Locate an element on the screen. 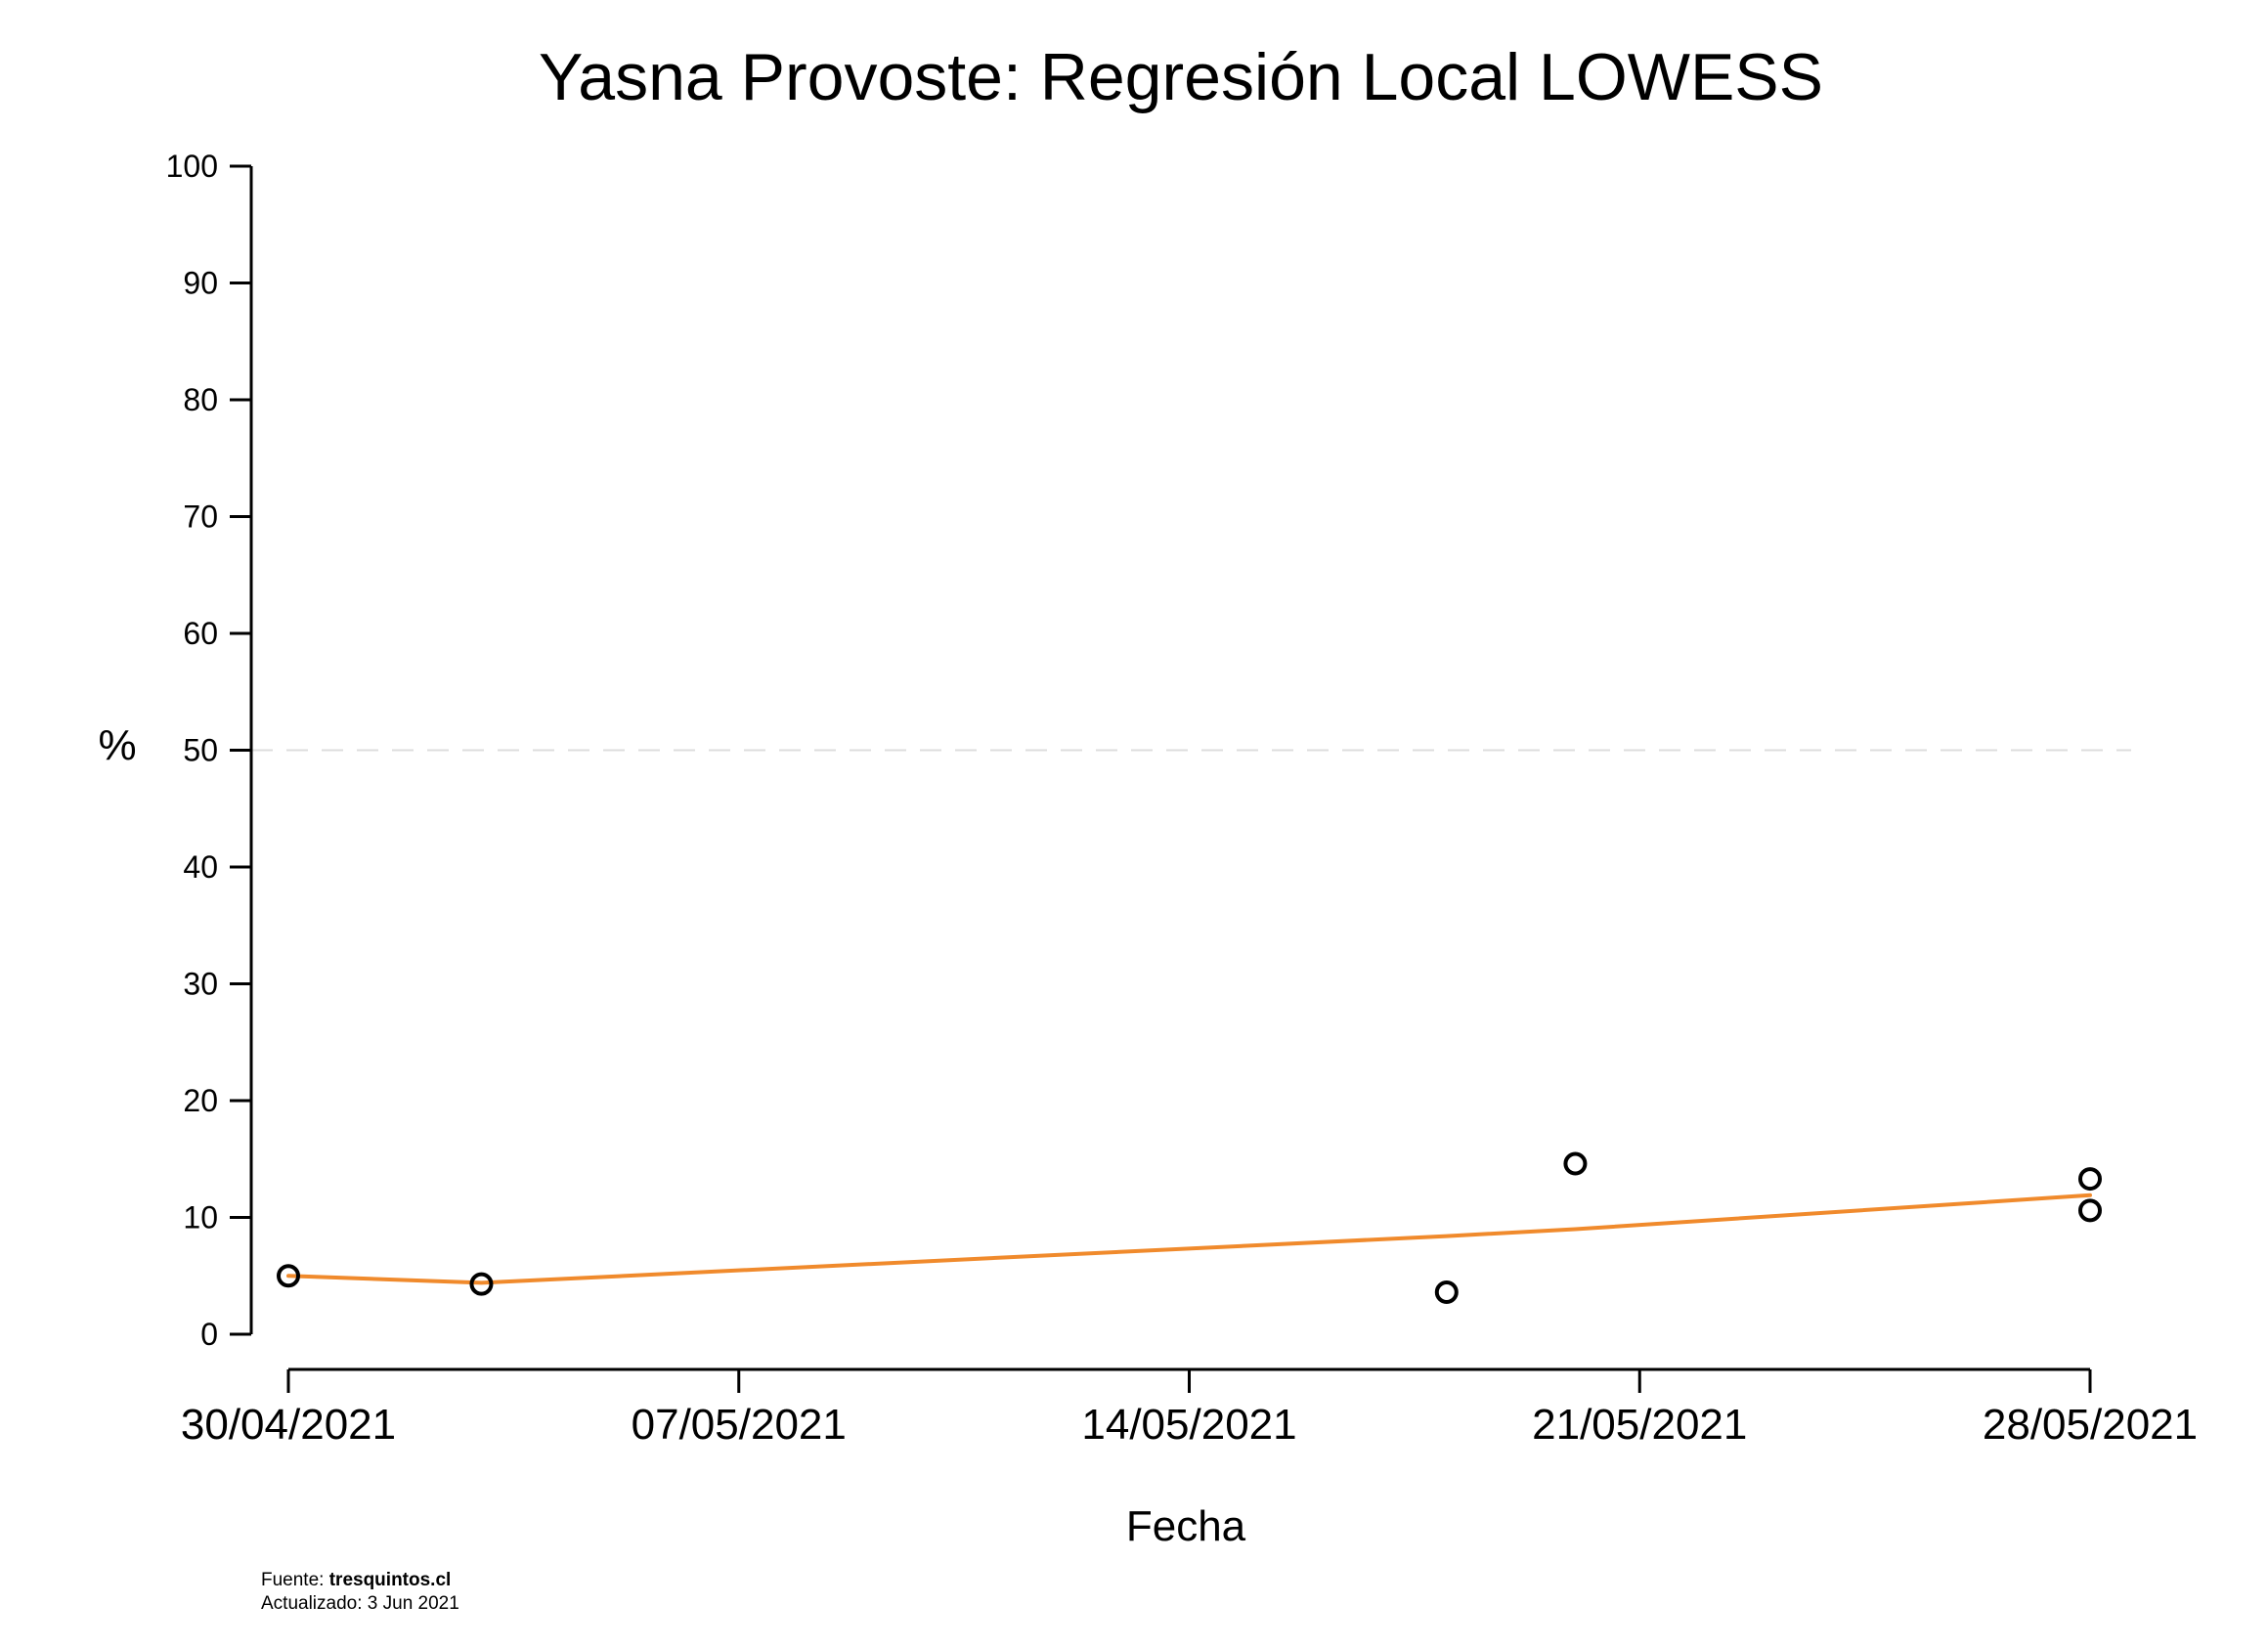 This screenshot has width=2268, height=1648. lowess-line is located at coordinates (1189, 1239).